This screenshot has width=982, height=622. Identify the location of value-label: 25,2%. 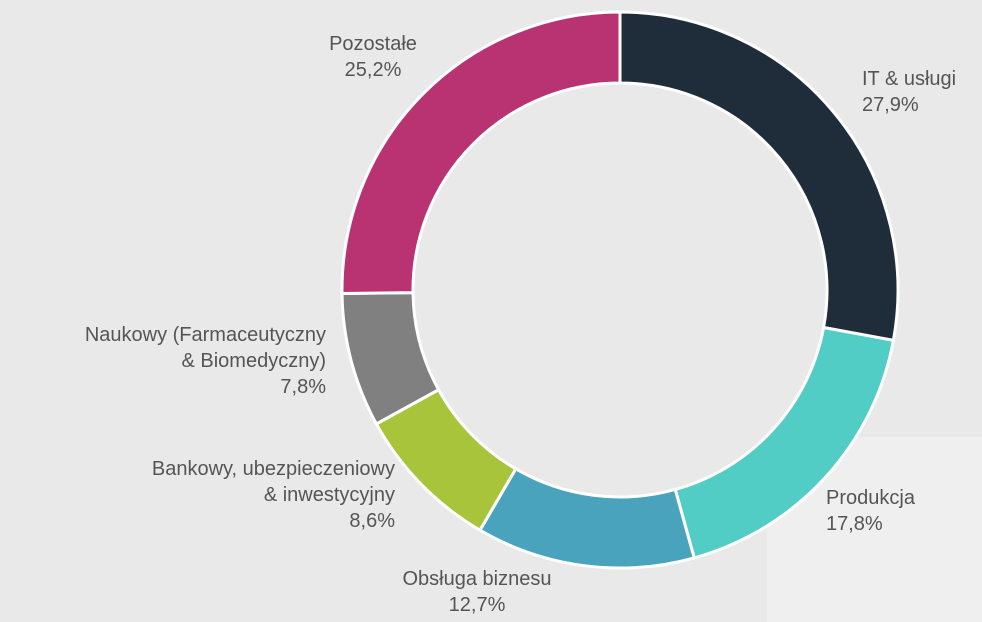
(373, 70).